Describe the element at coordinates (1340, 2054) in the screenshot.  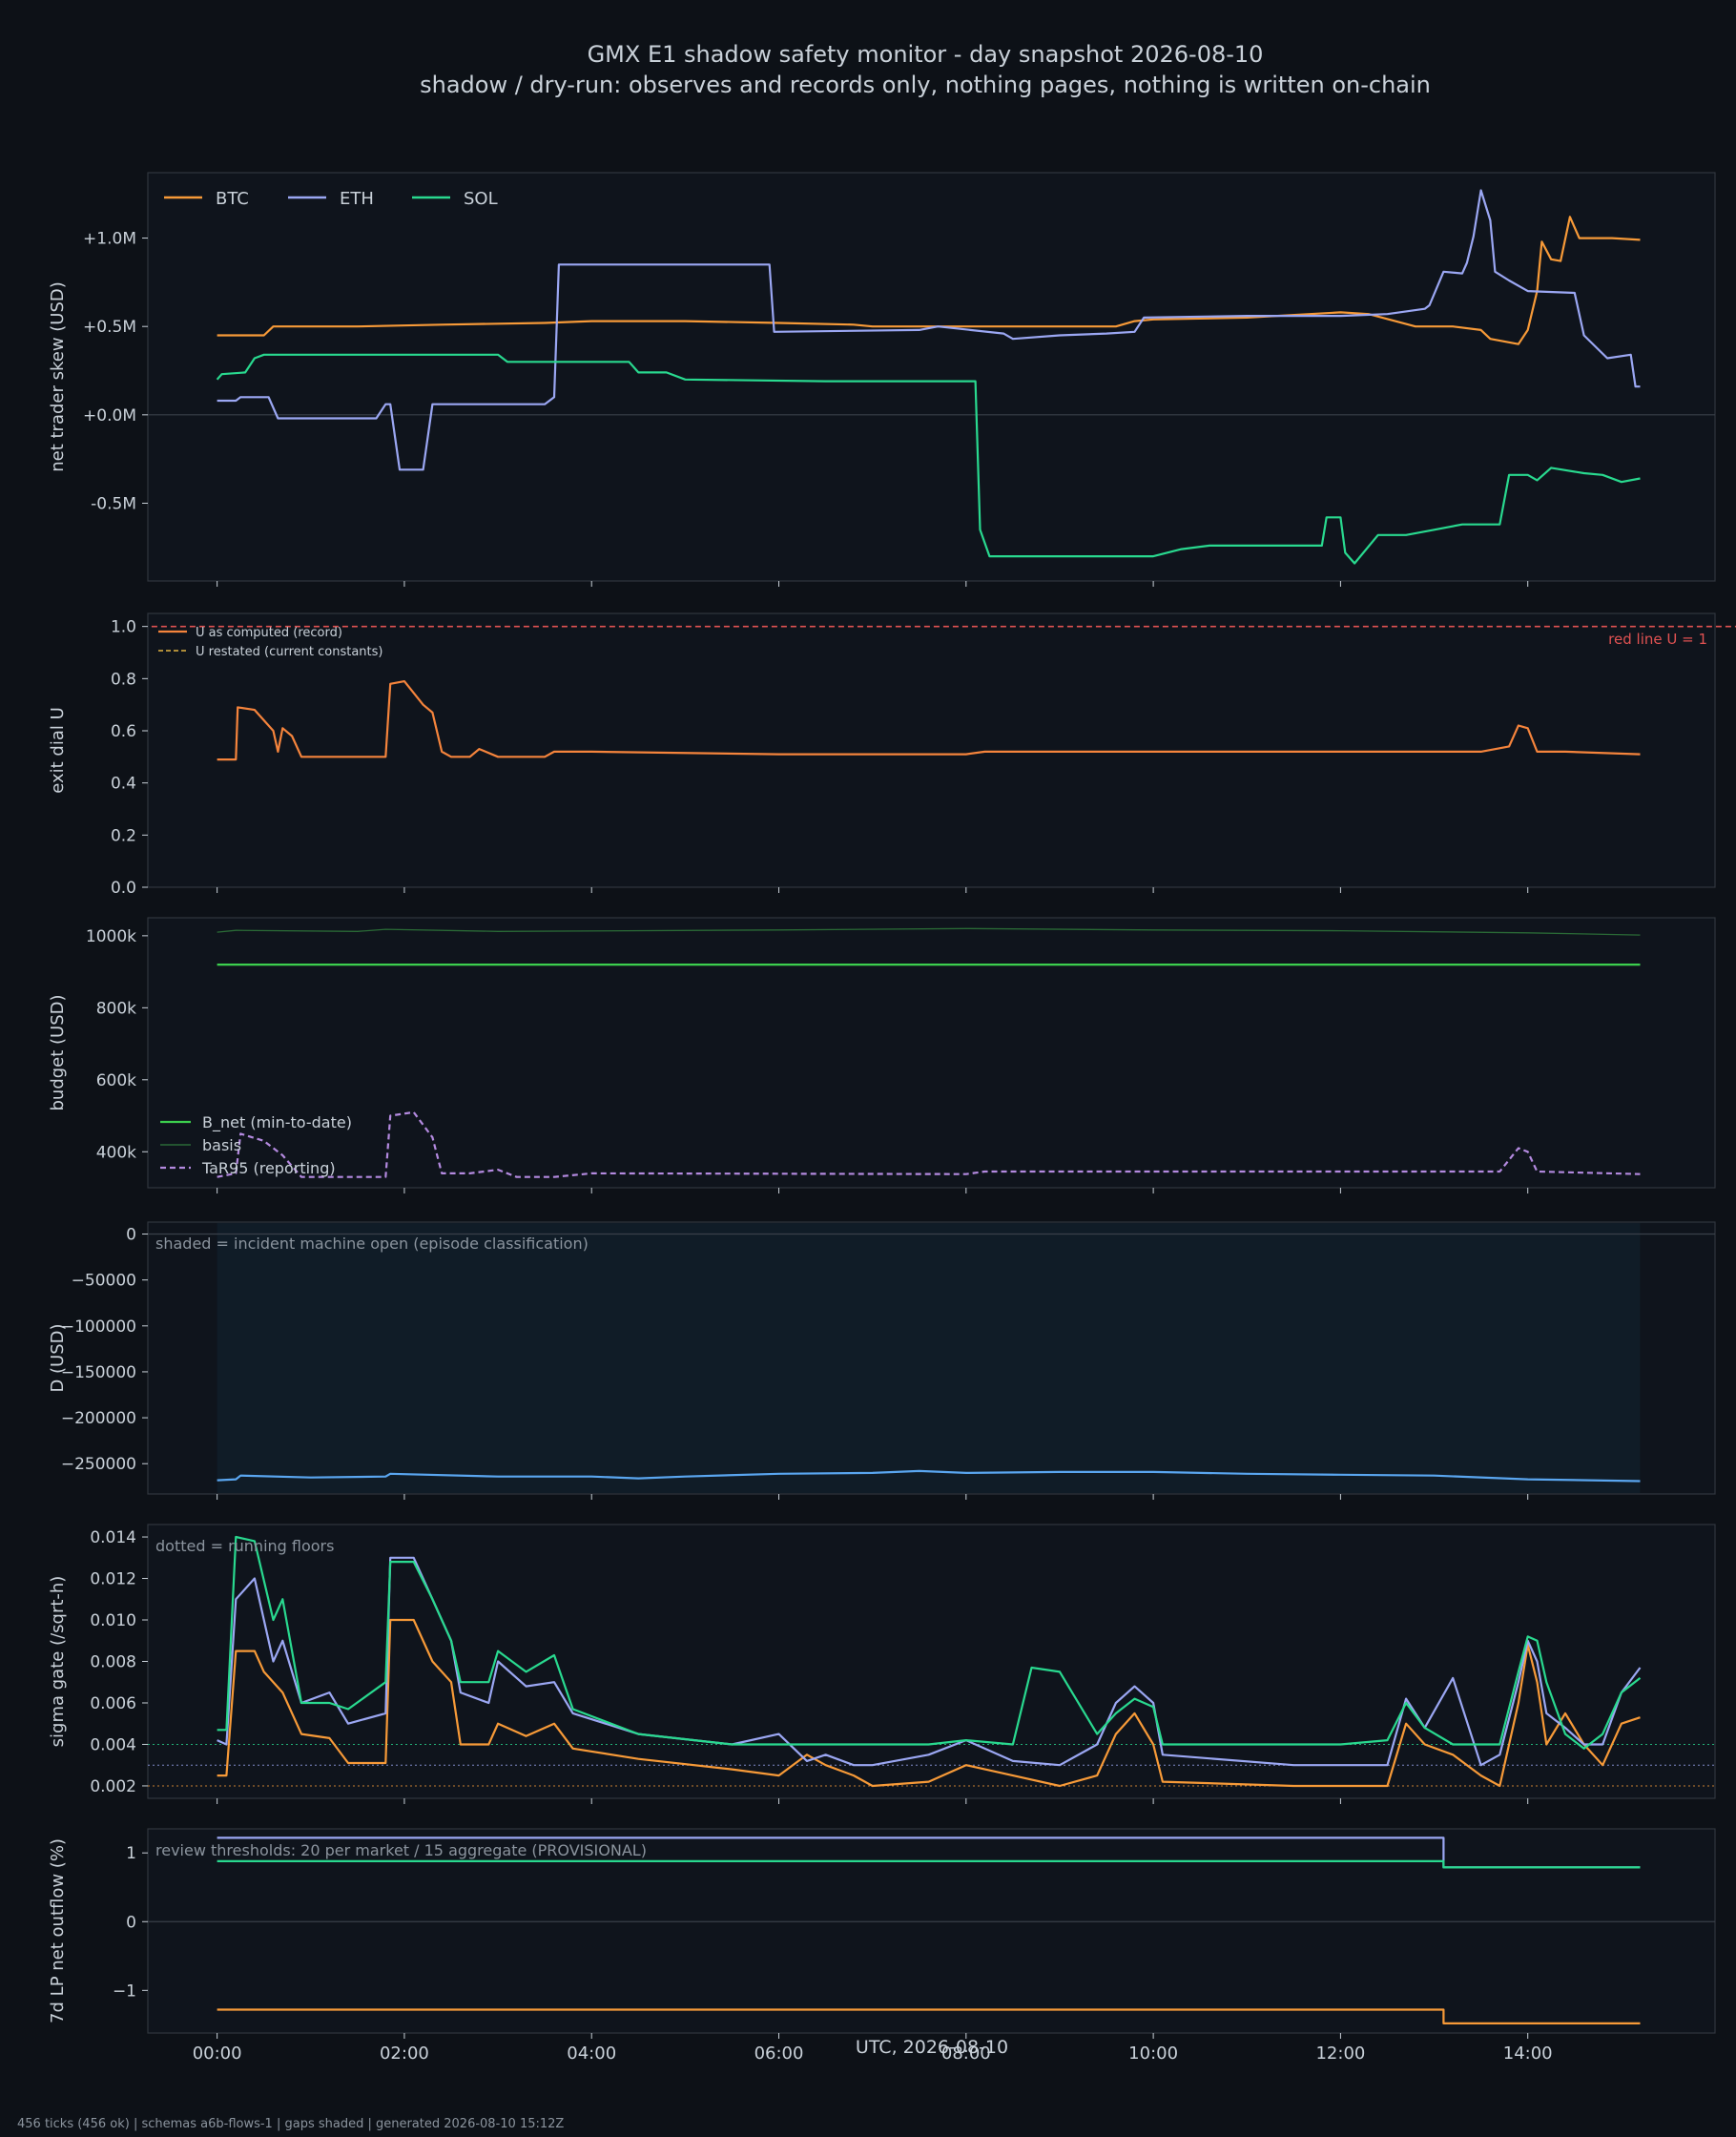
I see `x-tick-label: 12:00` at that location.